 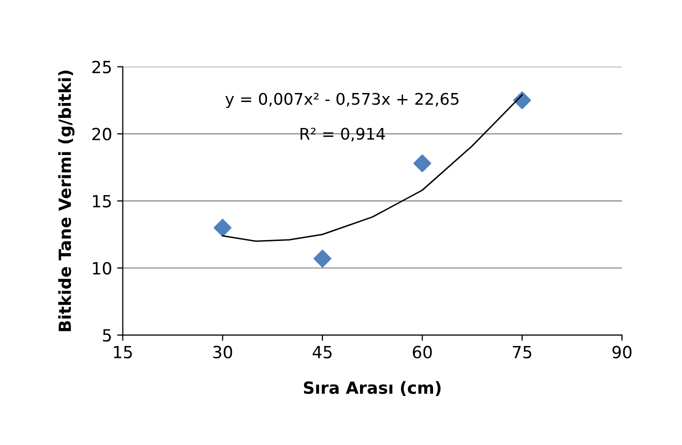 I want to click on annotation: y = 0,007x² - 0,573x + 22,65, so click(x=341, y=100).